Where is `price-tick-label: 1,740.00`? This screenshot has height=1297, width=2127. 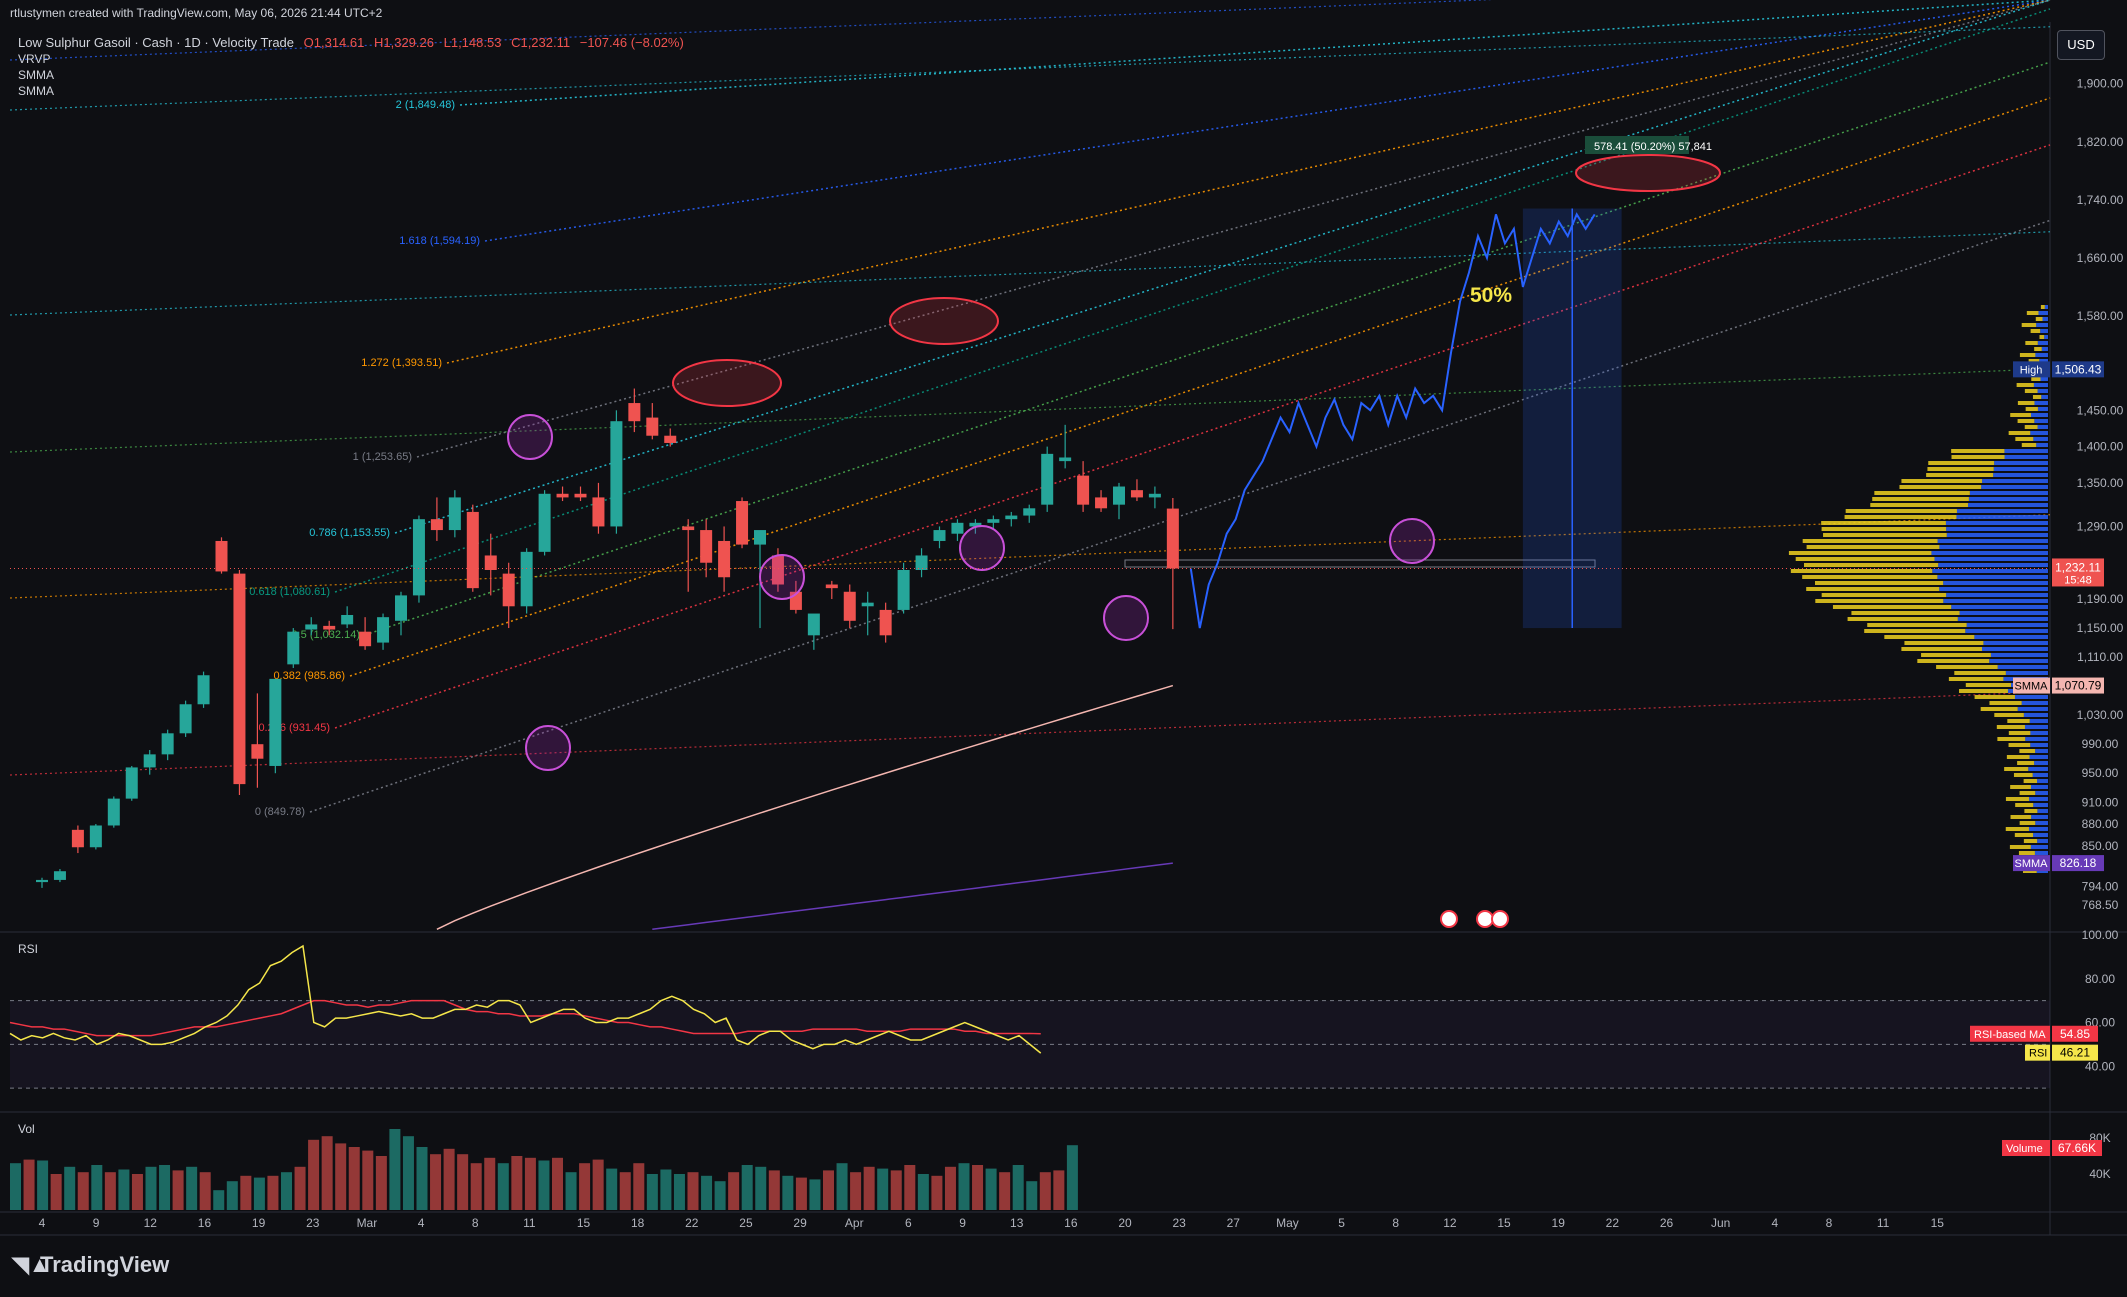 price-tick-label: 1,740.00 is located at coordinates (2100, 200).